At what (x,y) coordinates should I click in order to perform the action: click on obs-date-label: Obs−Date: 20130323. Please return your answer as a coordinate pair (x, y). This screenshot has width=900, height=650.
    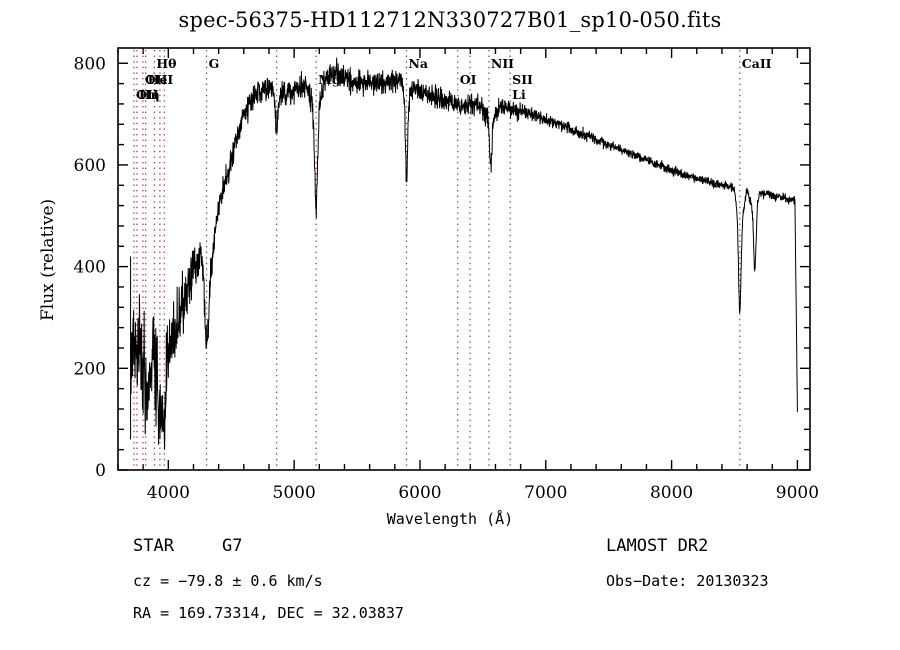
    Looking at the image, I should click on (687, 581).